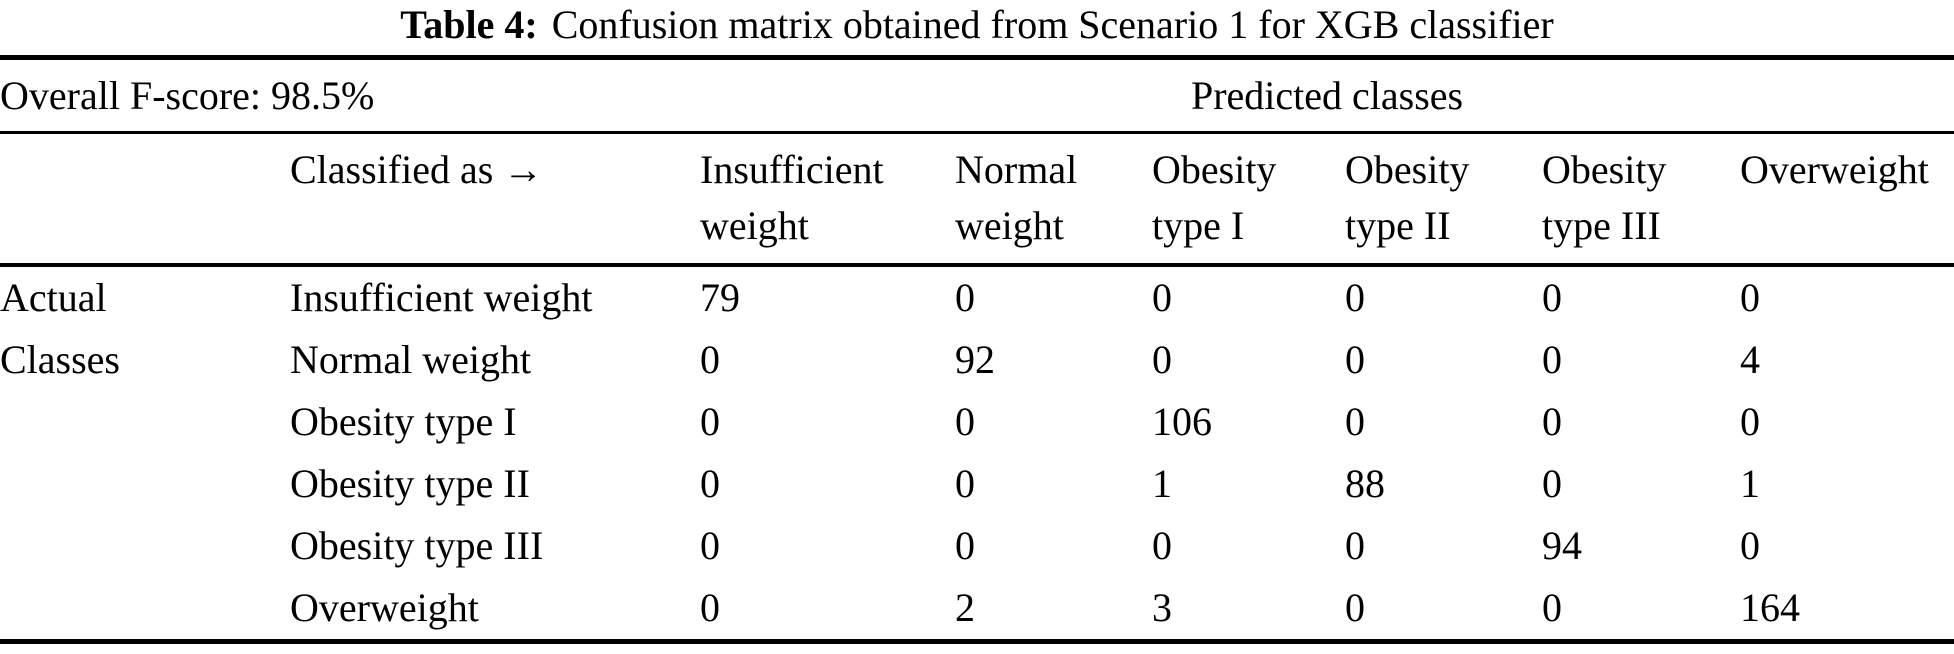 The image size is (1954, 654). I want to click on row-label: Obesity type I, so click(403, 421).